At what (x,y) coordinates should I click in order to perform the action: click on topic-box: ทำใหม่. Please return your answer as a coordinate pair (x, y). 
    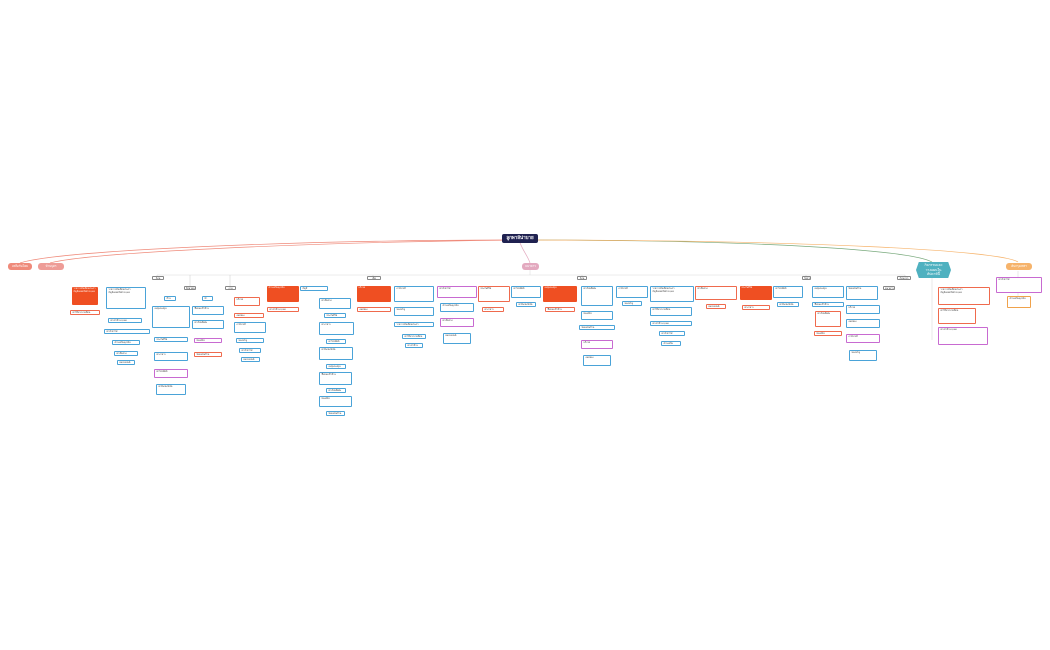
    Looking at the image, I should click on (207, 298).